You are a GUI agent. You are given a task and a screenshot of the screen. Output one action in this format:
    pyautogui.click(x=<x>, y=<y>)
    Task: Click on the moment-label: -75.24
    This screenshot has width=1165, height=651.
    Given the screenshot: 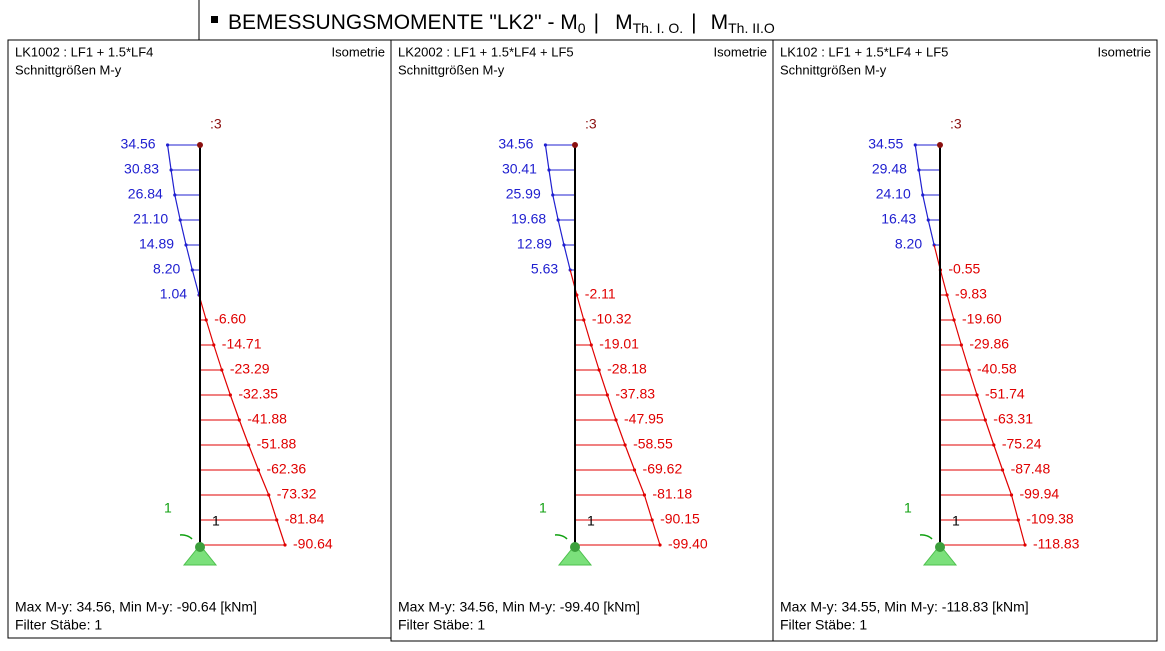 What is the action you would take?
    pyautogui.click(x=1022, y=444)
    